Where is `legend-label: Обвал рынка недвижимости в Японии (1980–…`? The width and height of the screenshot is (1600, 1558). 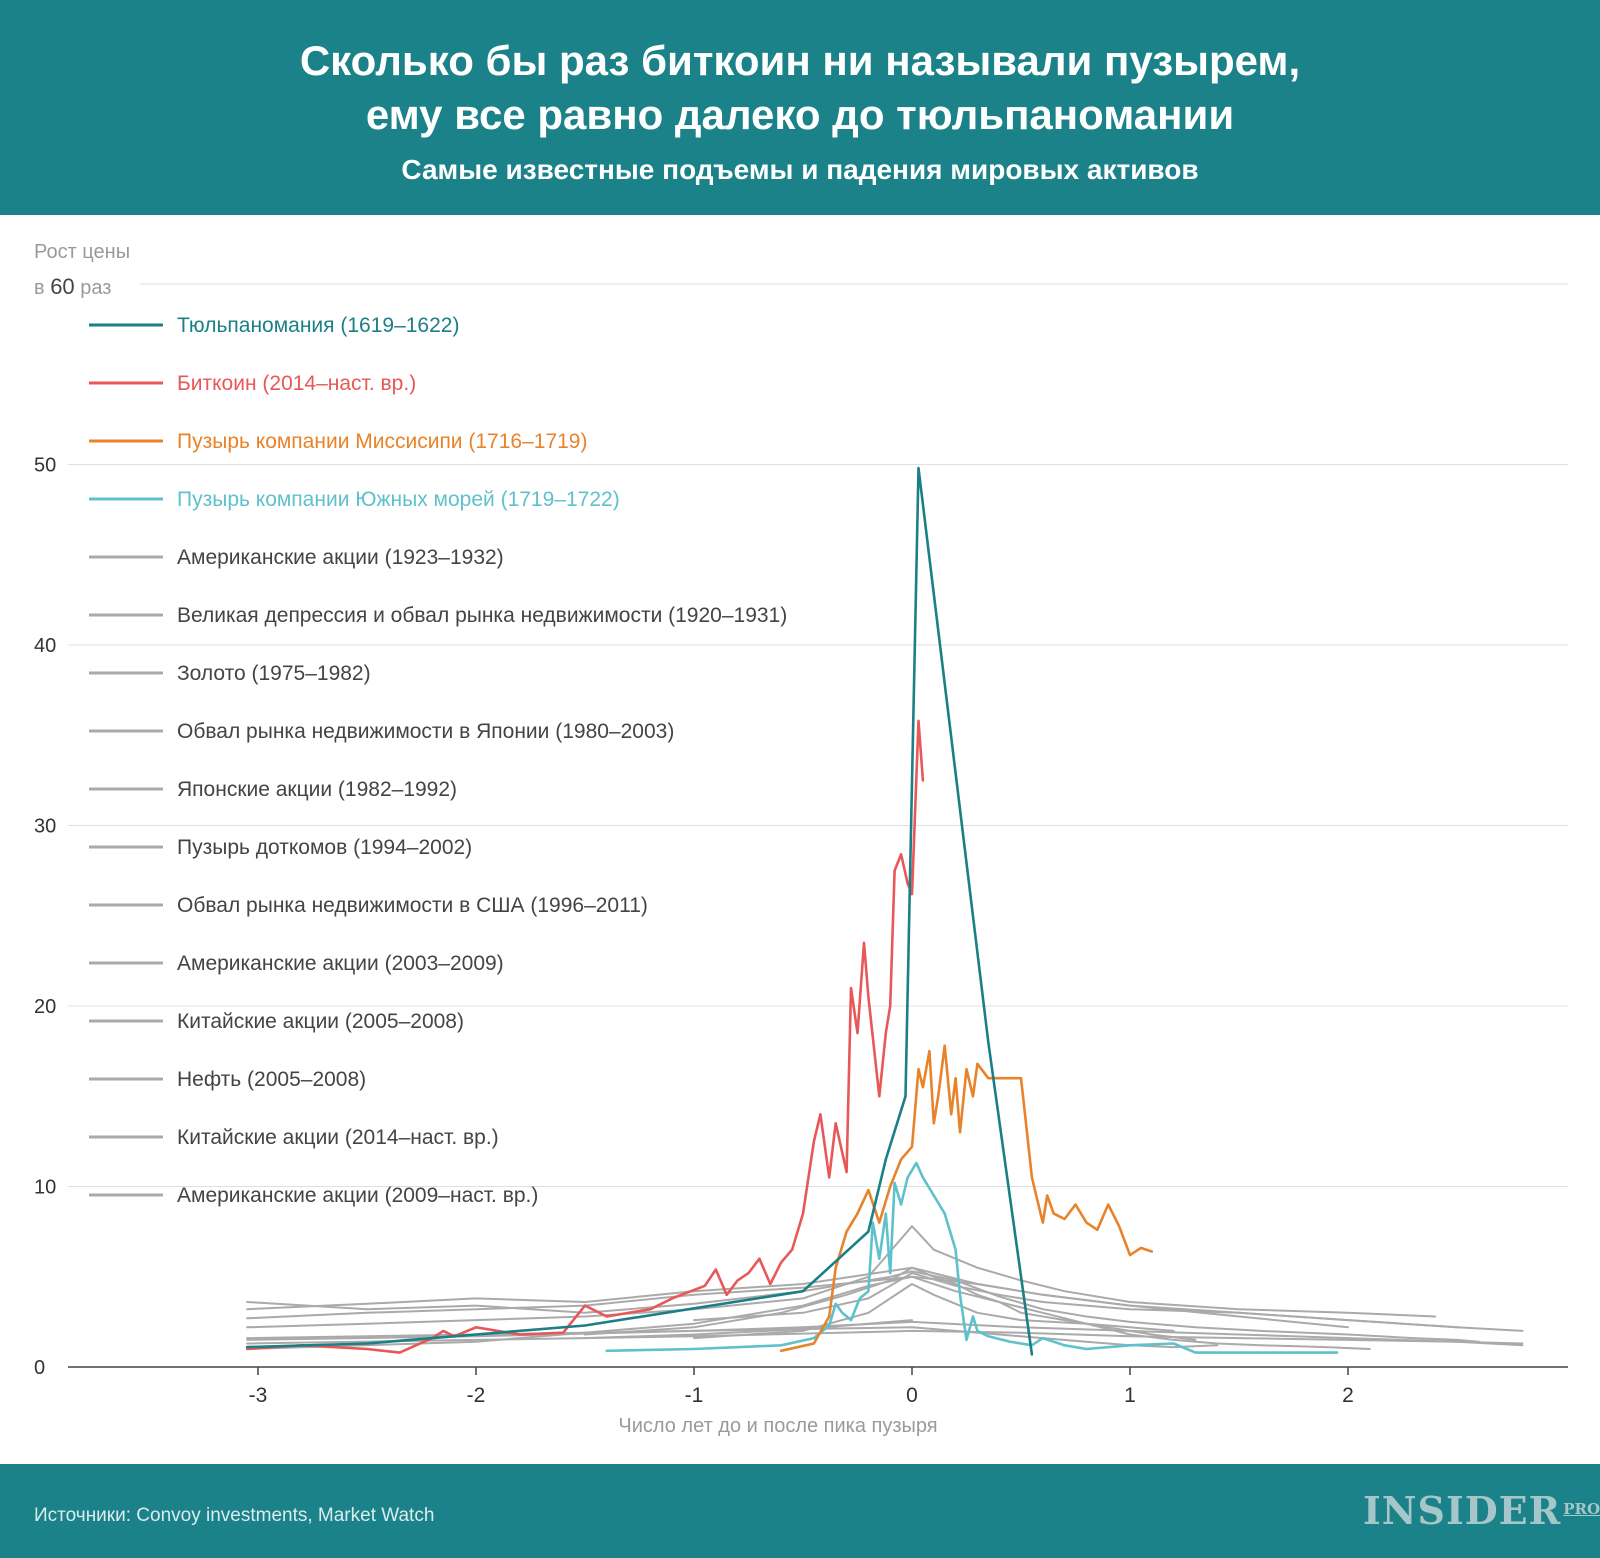
legend-label: Обвал рынка недвижимости в Японии (1980–… is located at coordinates (425, 731).